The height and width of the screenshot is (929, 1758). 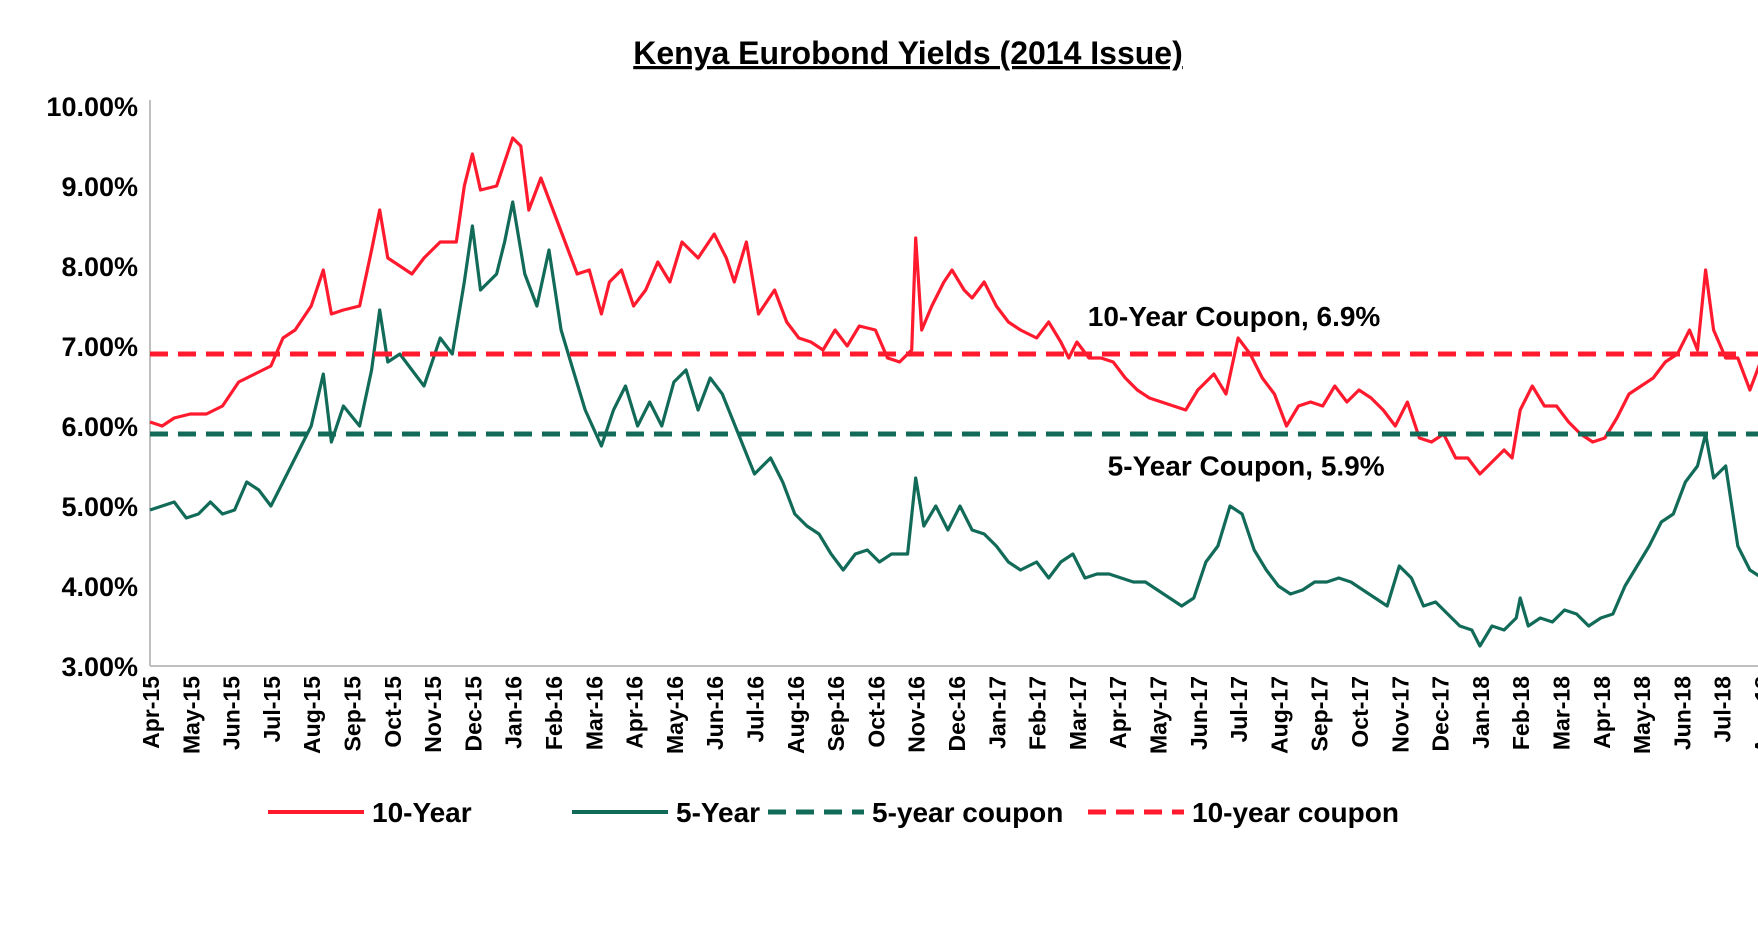 What do you see at coordinates (99, 187) in the screenshot?
I see `y-tick-label: 9.00%` at bounding box center [99, 187].